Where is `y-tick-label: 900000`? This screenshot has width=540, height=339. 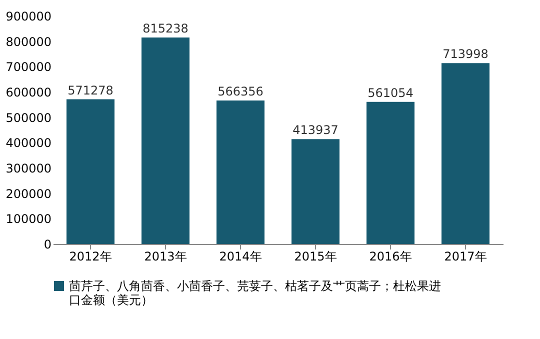
y-tick-label: 900000 is located at coordinates (29, 17).